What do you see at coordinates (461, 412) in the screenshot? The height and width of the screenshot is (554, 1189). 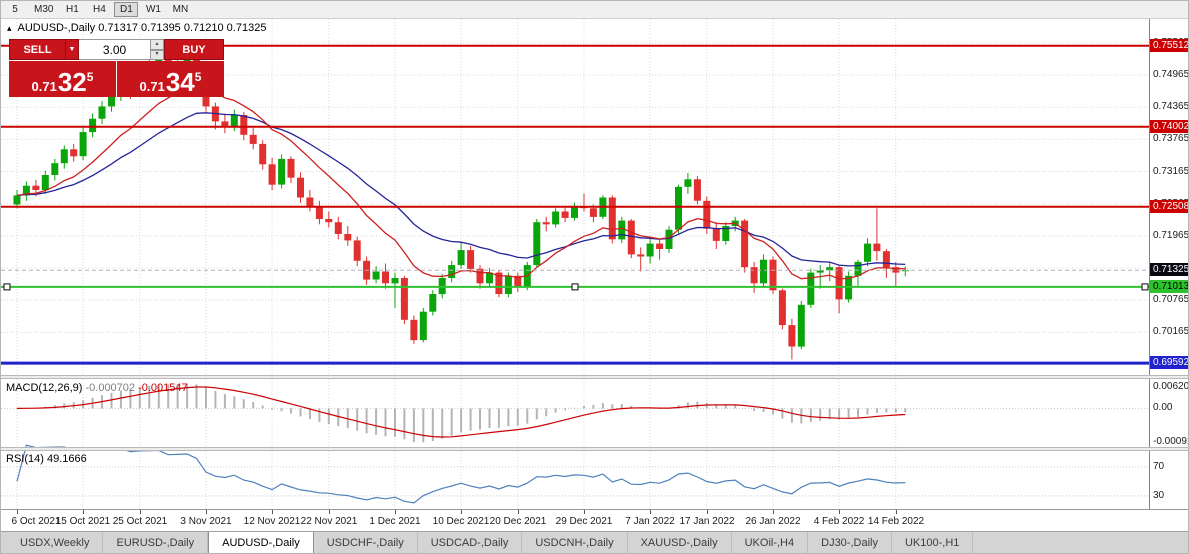 I see `macd-signal-line` at bounding box center [461, 412].